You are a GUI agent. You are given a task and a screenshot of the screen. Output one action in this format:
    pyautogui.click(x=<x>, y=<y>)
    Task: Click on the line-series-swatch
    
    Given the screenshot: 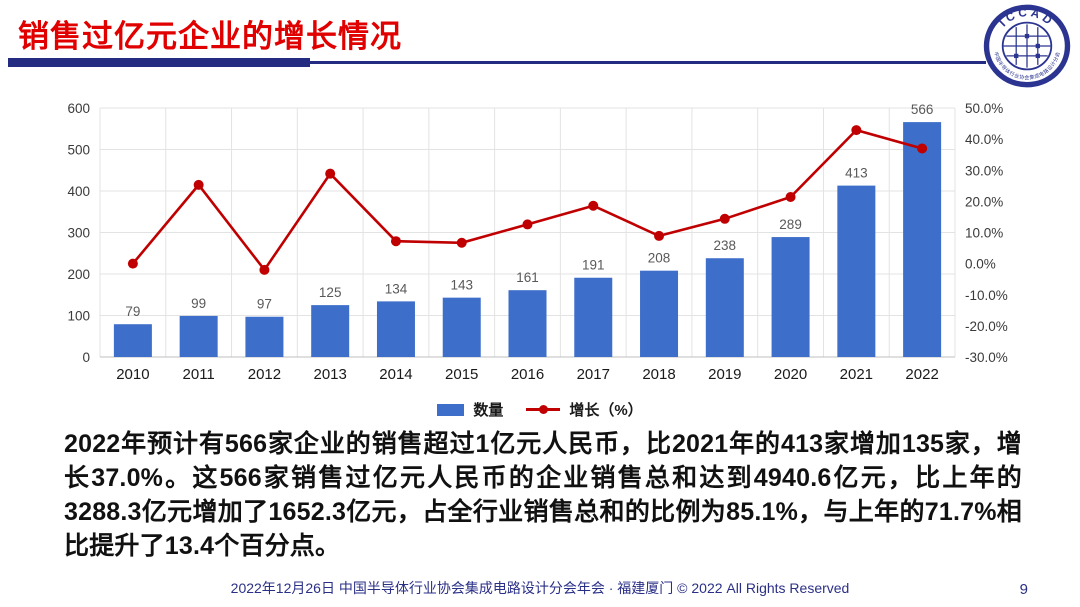 What is the action you would take?
    pyautogui.click(x=543, y=409)
    